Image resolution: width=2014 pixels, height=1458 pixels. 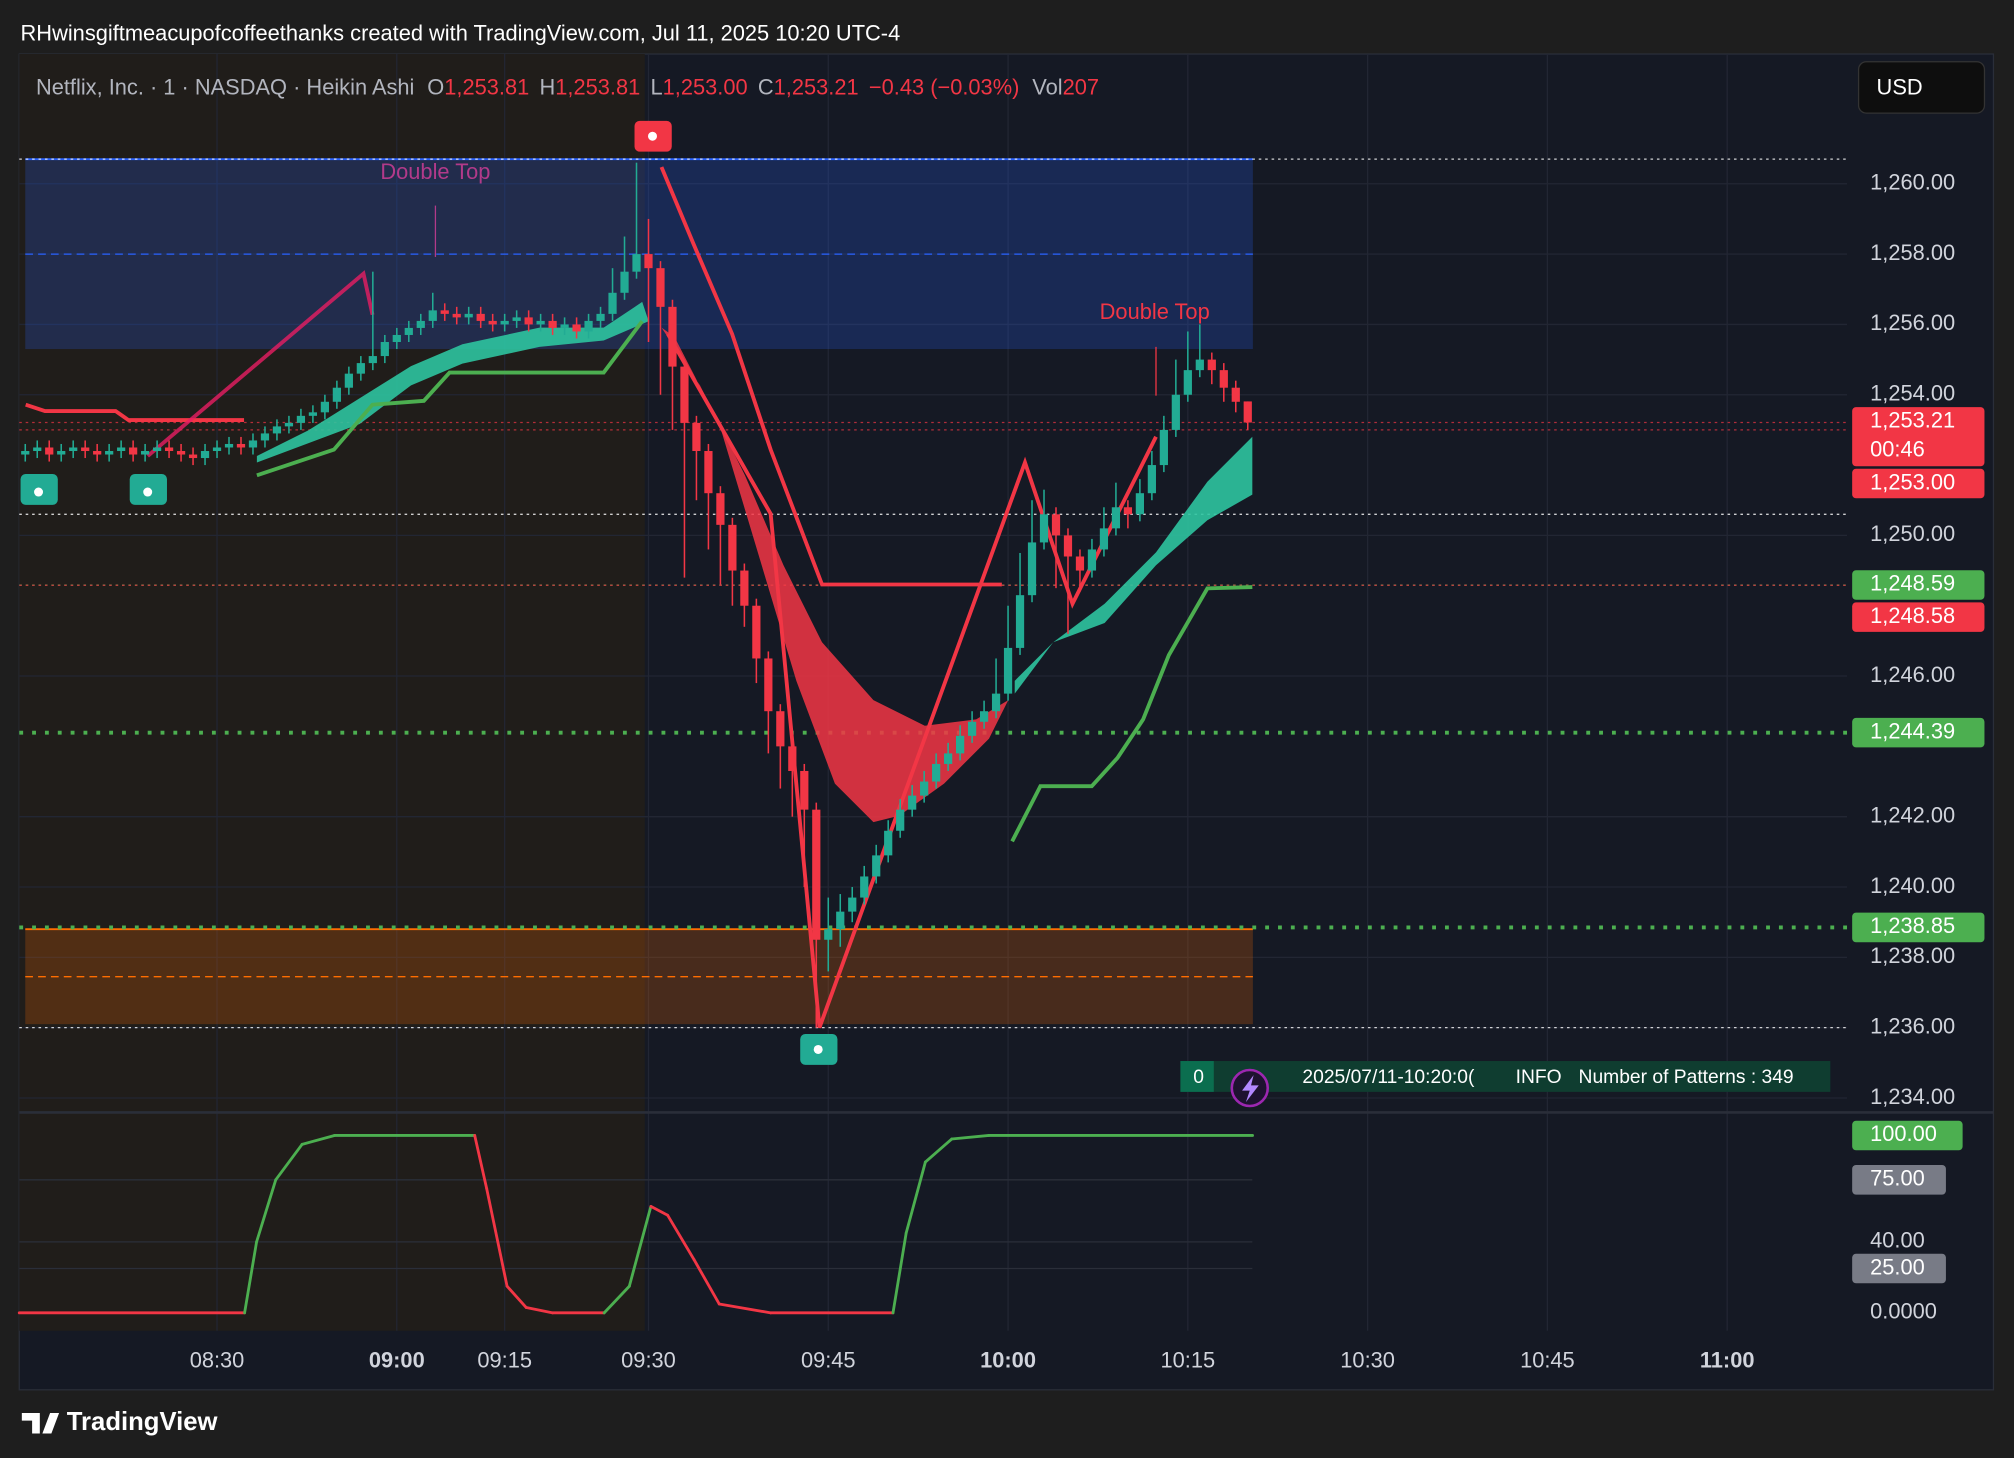 What do you see at coordinates (1188, 1359) in the screenshot?
I see `x-tick-label: 10:15` at bounding box center [1188, 1359].